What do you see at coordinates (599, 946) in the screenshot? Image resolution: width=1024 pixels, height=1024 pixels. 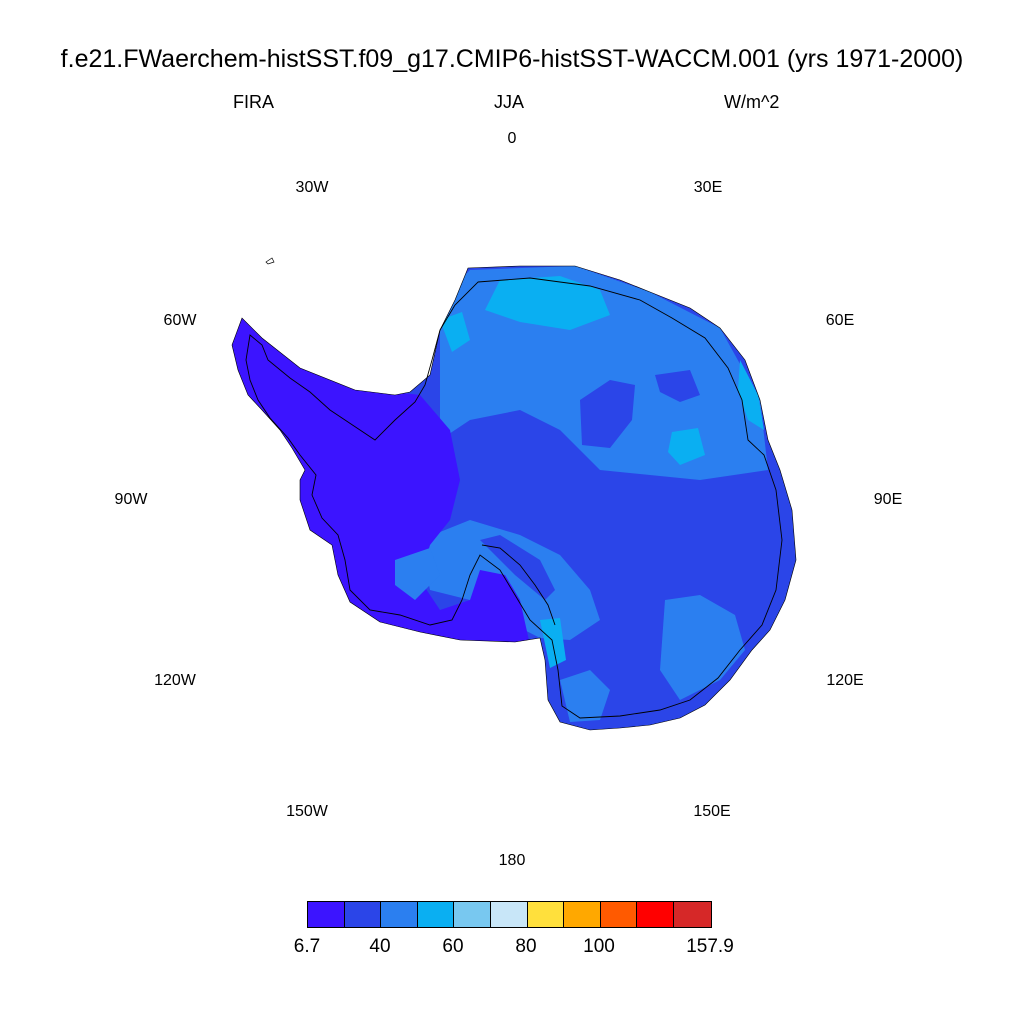 I see `colorbar-label: 100` at bounding box center [599, 946].